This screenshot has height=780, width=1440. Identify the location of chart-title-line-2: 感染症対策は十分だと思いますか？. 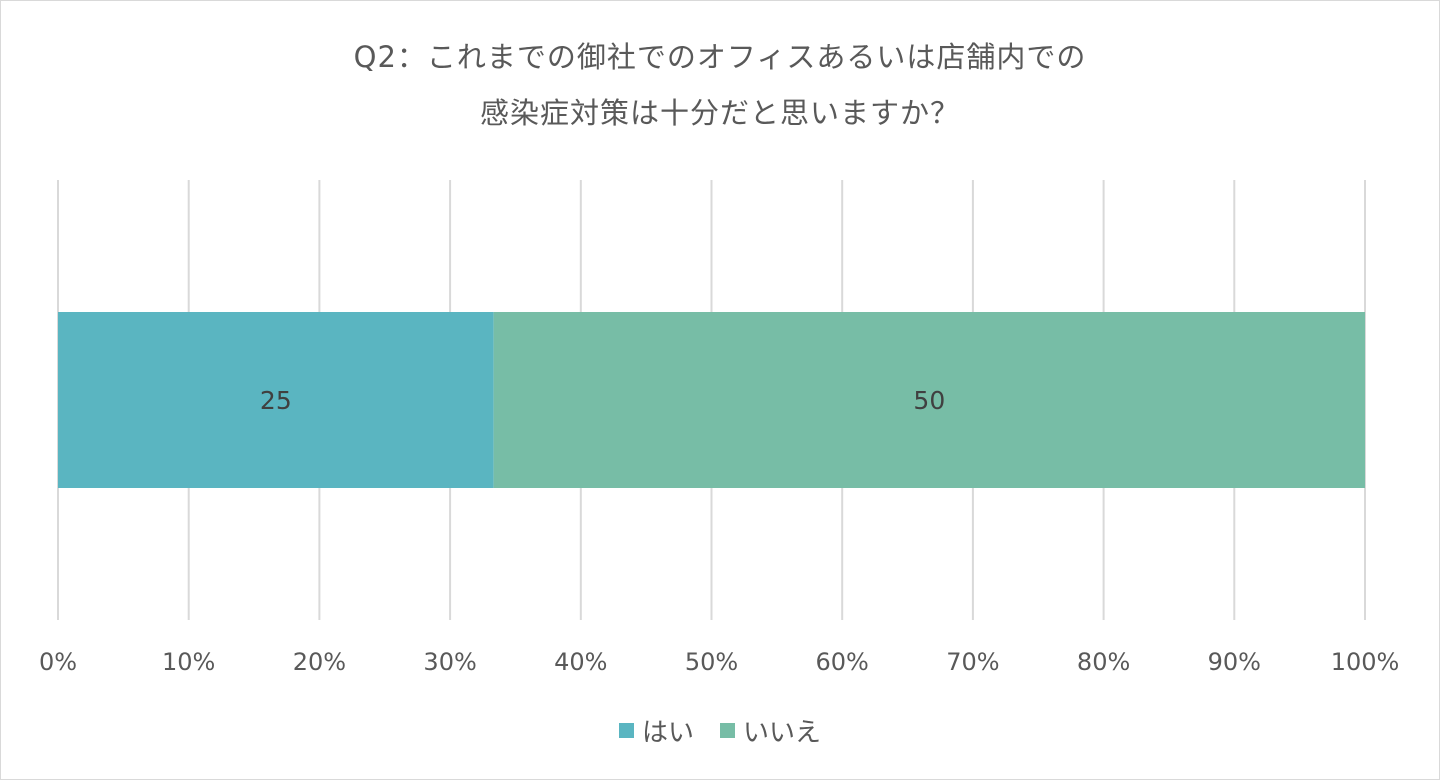
(719, 113).